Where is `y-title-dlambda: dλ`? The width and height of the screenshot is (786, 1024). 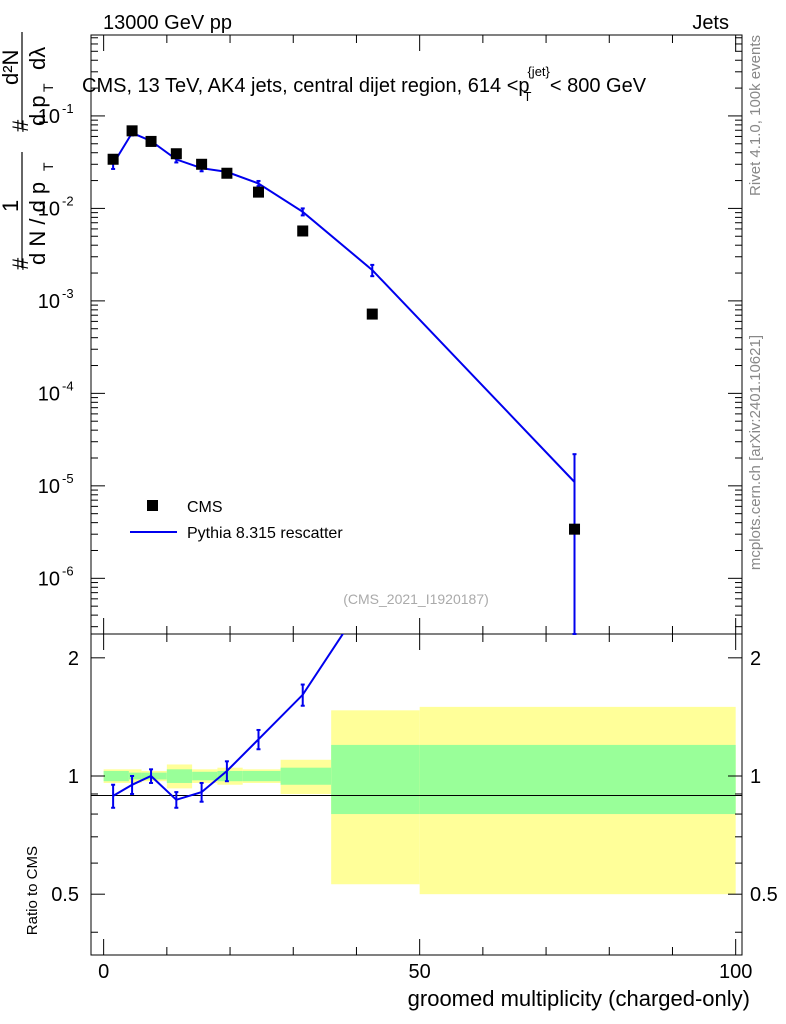 y-title-dlambda: dλ is located at coordinates (37, 58).